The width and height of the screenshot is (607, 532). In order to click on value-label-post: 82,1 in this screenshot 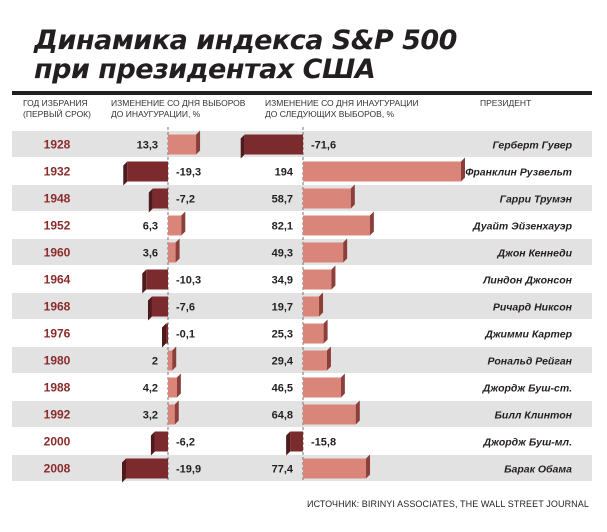, I will do `click(282, 227)`.